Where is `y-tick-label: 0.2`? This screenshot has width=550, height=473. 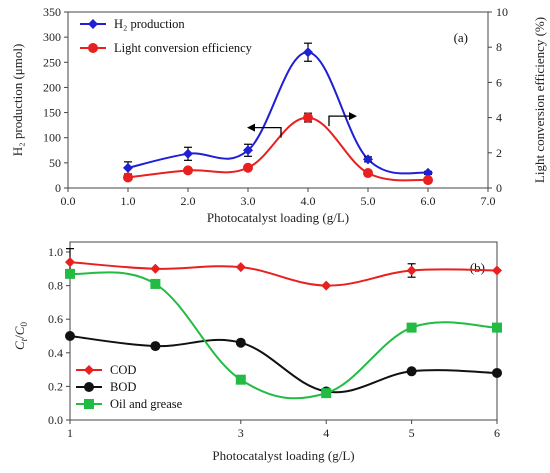
y-tick-label: 0.2 is located at coordinates (55, 386).